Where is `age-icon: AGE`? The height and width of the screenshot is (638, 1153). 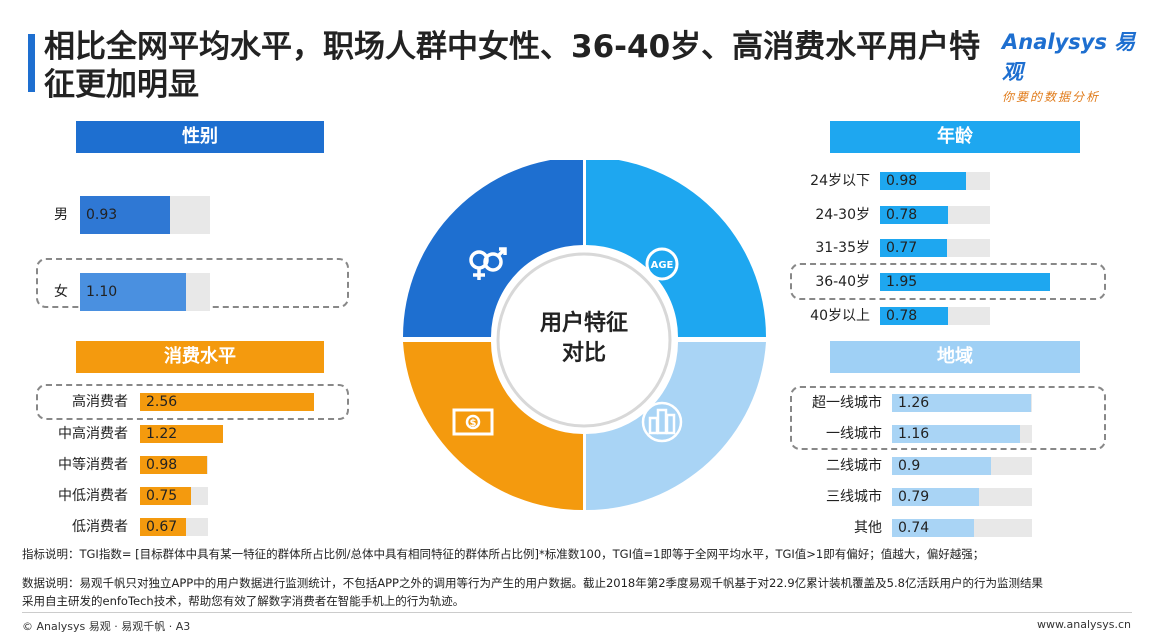 age-icon: AGE is located at coordinates (662, 264).